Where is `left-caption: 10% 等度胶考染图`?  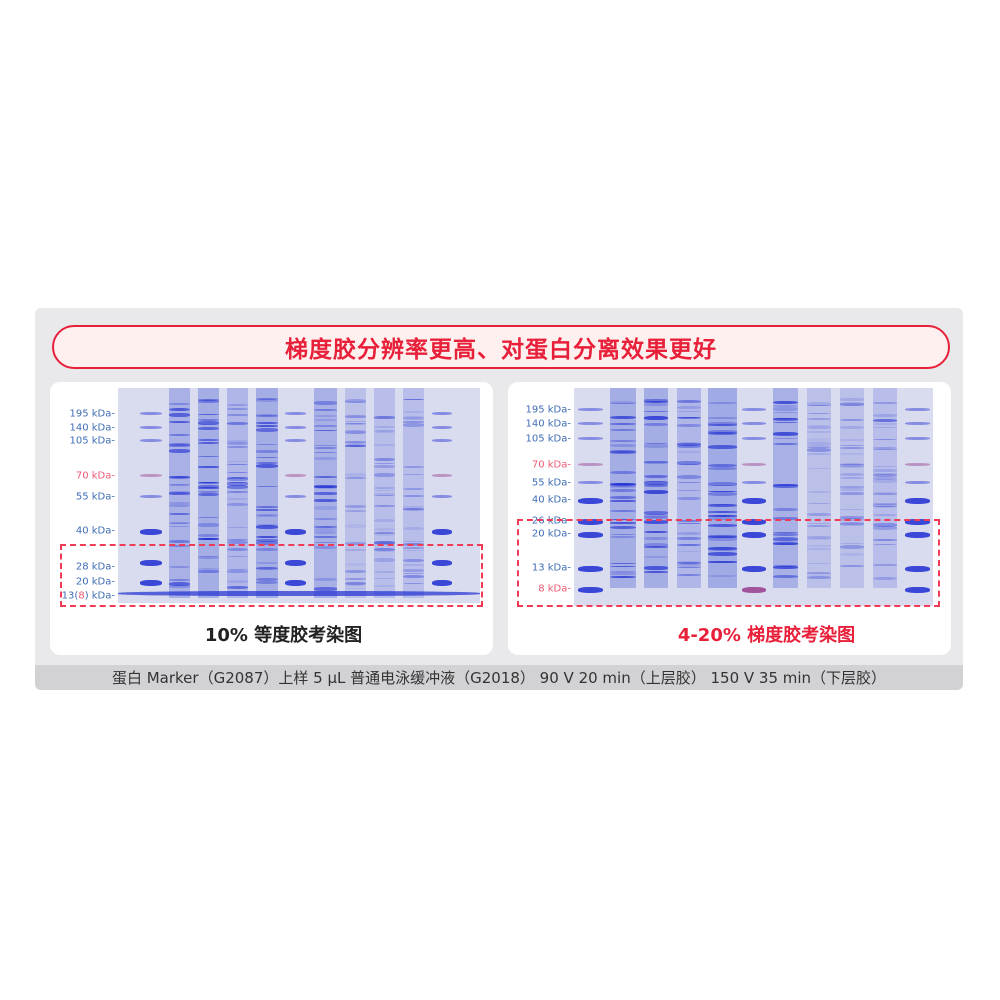 left-caption: 10% 等度胶考染图 is located at coordinates (283, 635).